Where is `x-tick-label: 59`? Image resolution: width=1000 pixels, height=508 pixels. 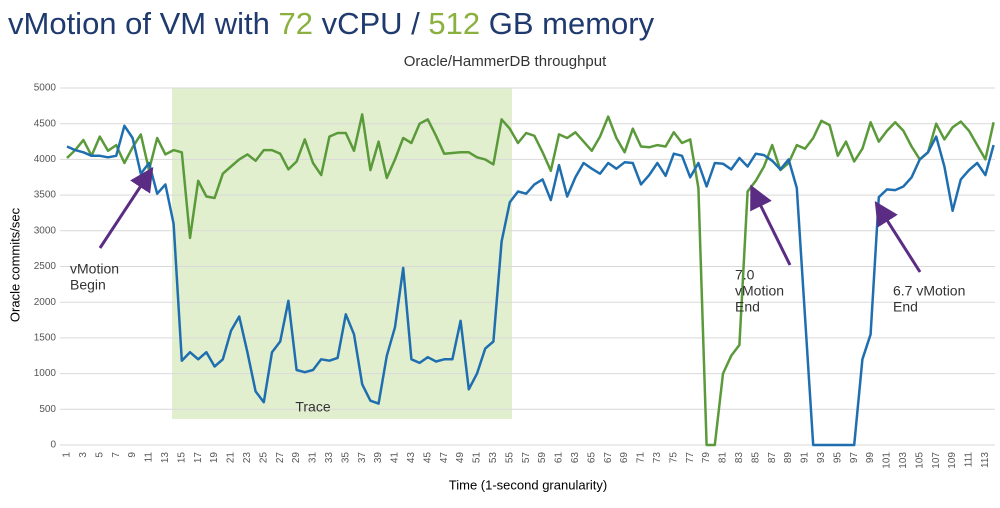 x-tick-label: 59 is located at coordinates (542, 458).